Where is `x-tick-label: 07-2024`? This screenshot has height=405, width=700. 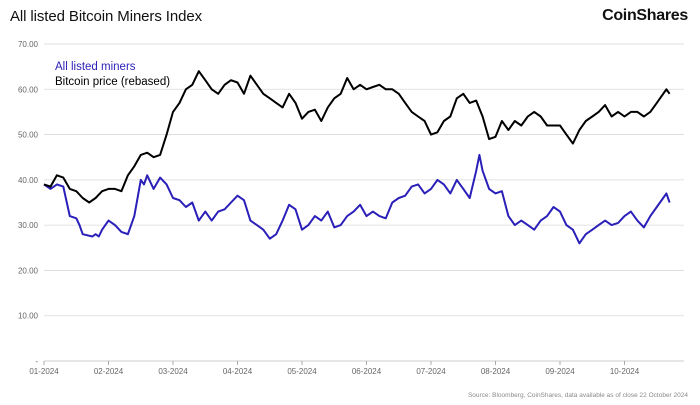
x-tick-label: 07-2024 is located at coordinates (431, 371).